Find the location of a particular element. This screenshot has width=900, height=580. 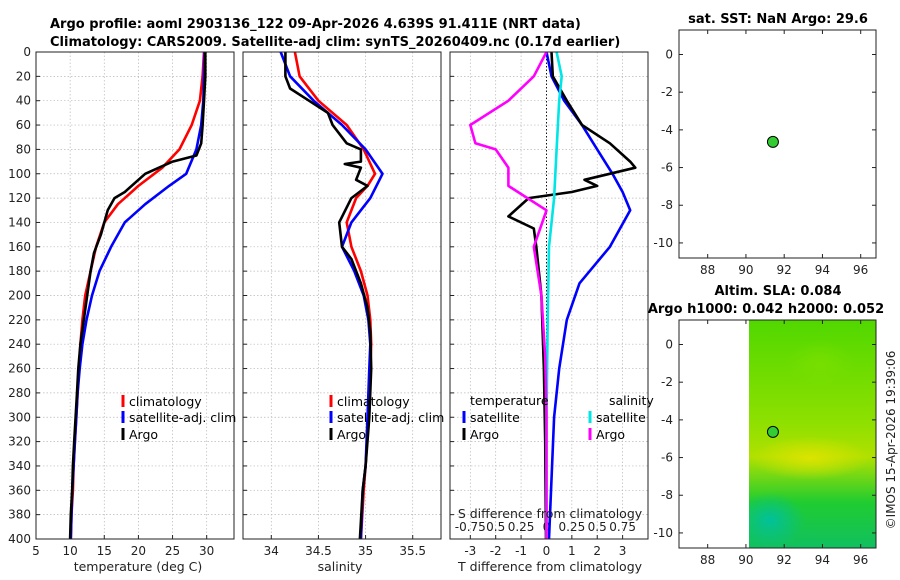

x-tick-label: 34 is located at coordinates (271, 551).